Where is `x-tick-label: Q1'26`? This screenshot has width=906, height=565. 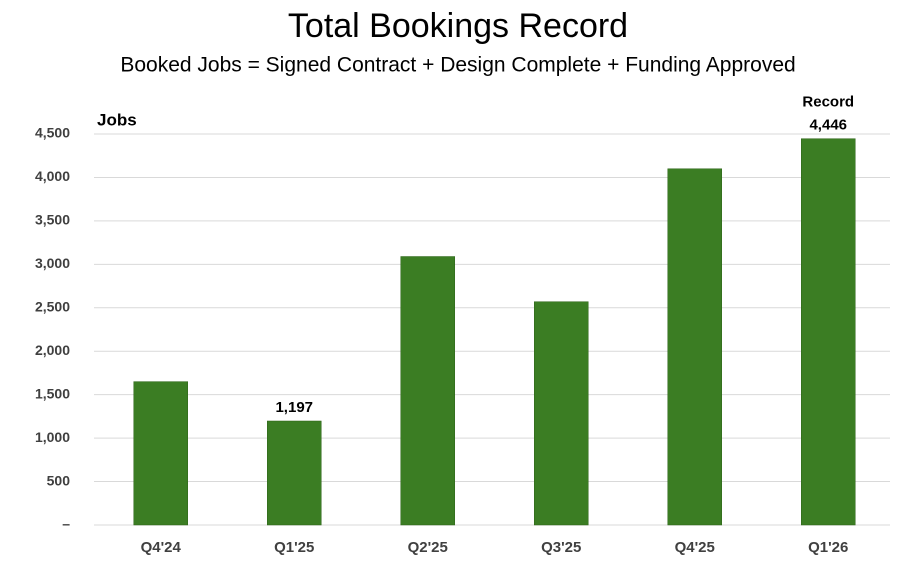
x-tick-label: Q1'26 is located at coordinates (828, 547).